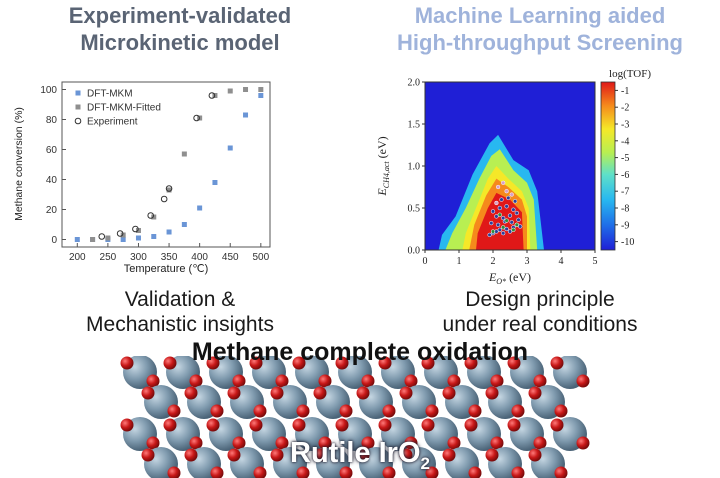 The height and width of the screenshot is (478, 720). I want to click on right-caption: Design principle under real conditions, so click(540, 312).